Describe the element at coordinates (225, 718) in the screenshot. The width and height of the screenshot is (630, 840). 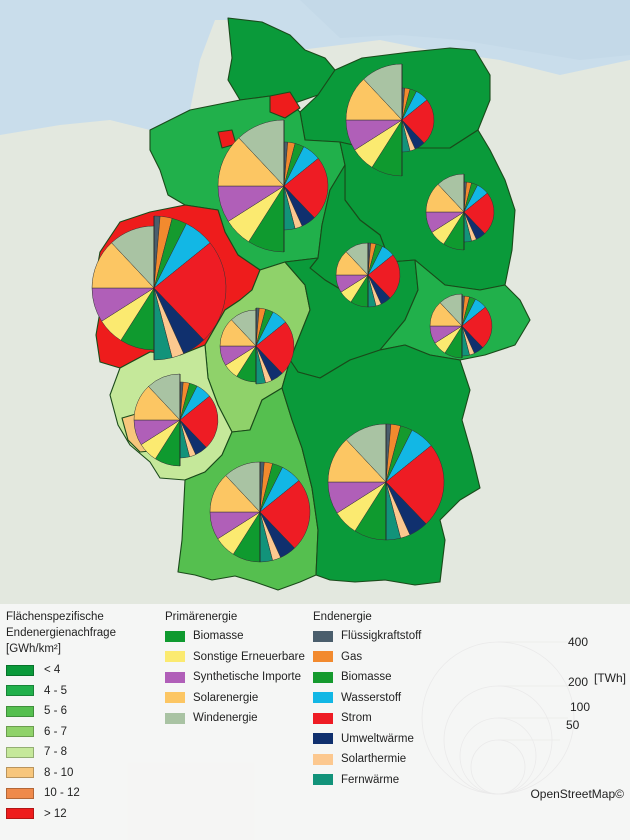
I see `primary-legend-label: Windenergie` at that location.